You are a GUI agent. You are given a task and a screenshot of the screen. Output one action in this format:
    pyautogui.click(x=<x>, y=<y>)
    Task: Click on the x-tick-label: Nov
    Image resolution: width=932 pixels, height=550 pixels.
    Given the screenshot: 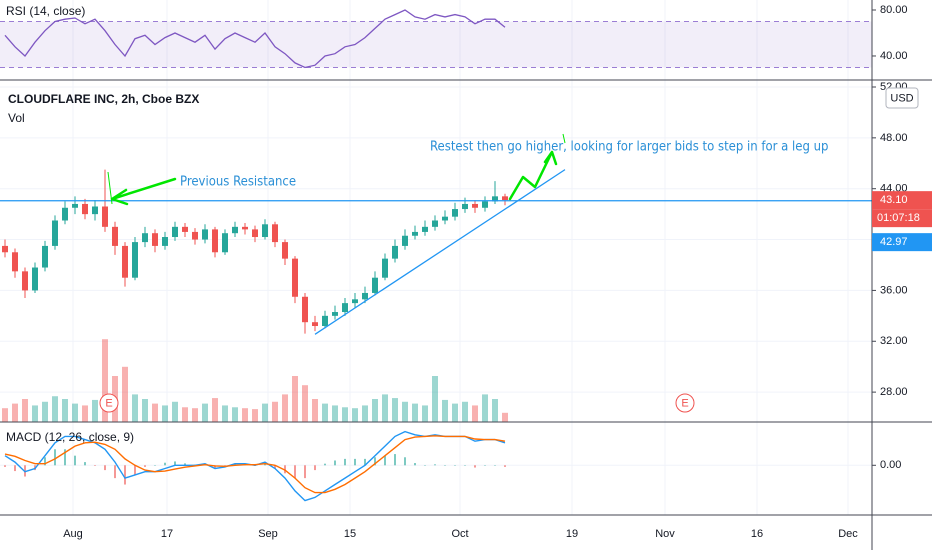 What is the action you would take?
    pyautogui.click(x=665, y=534)
    